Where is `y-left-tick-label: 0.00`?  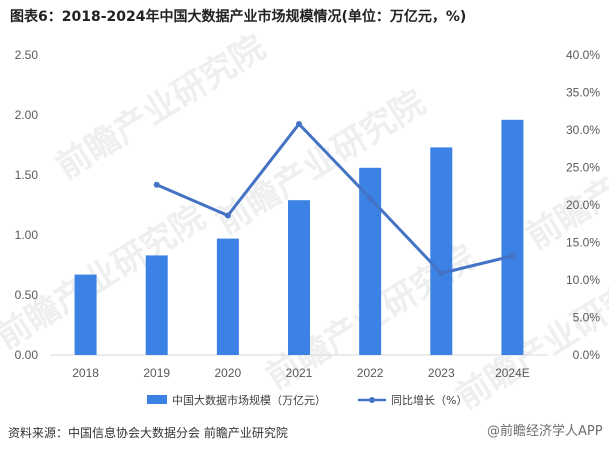 y-left-tick-label: 0.00 is located at coordinates (27, 355).